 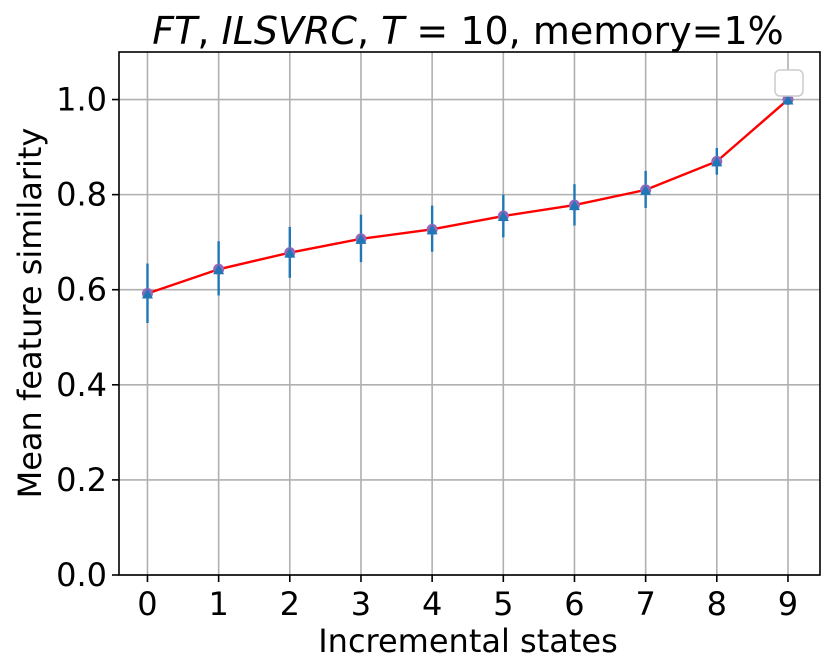 I want to click on y-axis-label: Mean feature similarity, so click(x=30, y=313).